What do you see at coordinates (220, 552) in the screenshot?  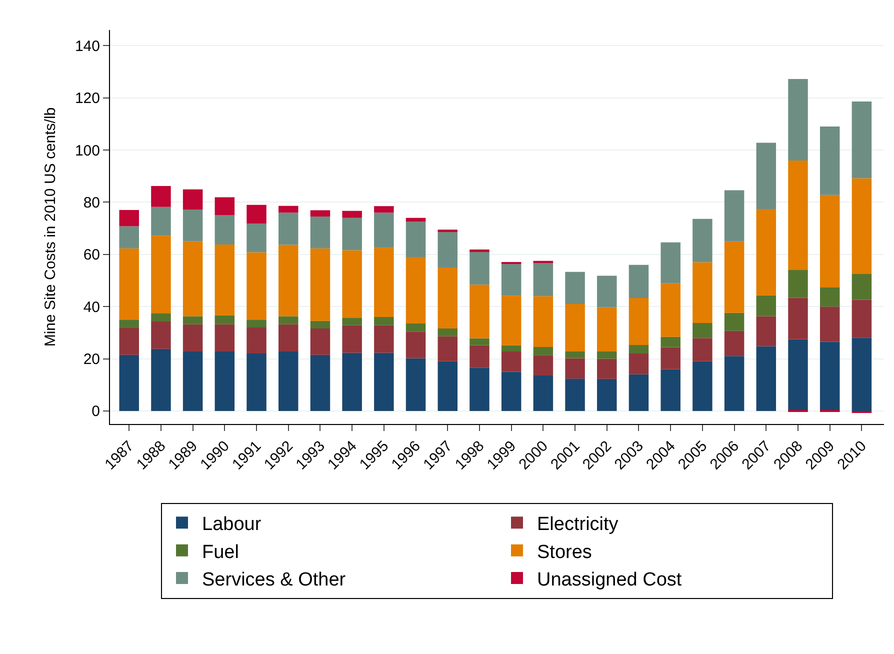 I see `legend-label: Fuel` at bounding box center [220, 552].